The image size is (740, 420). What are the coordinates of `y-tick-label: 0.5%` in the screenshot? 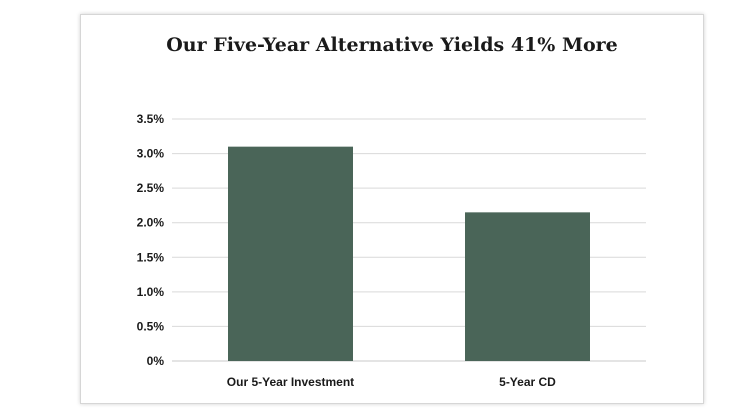 It's located at (151, 326).